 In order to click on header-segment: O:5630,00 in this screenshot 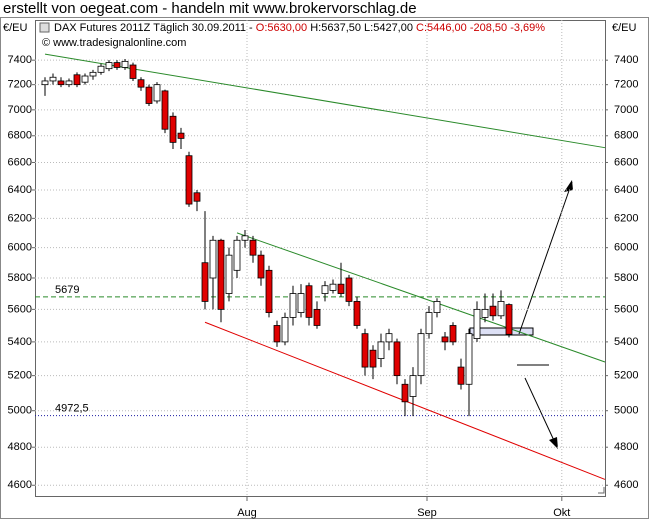, I will do `click(283, 28)`.